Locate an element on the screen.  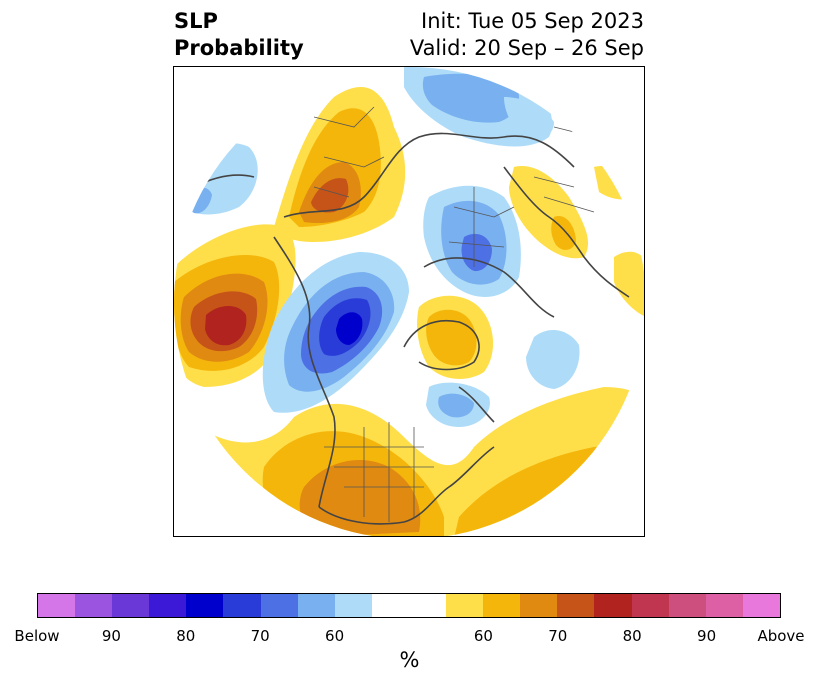
above-region-pacific-core is located at coordinates (226, 326).